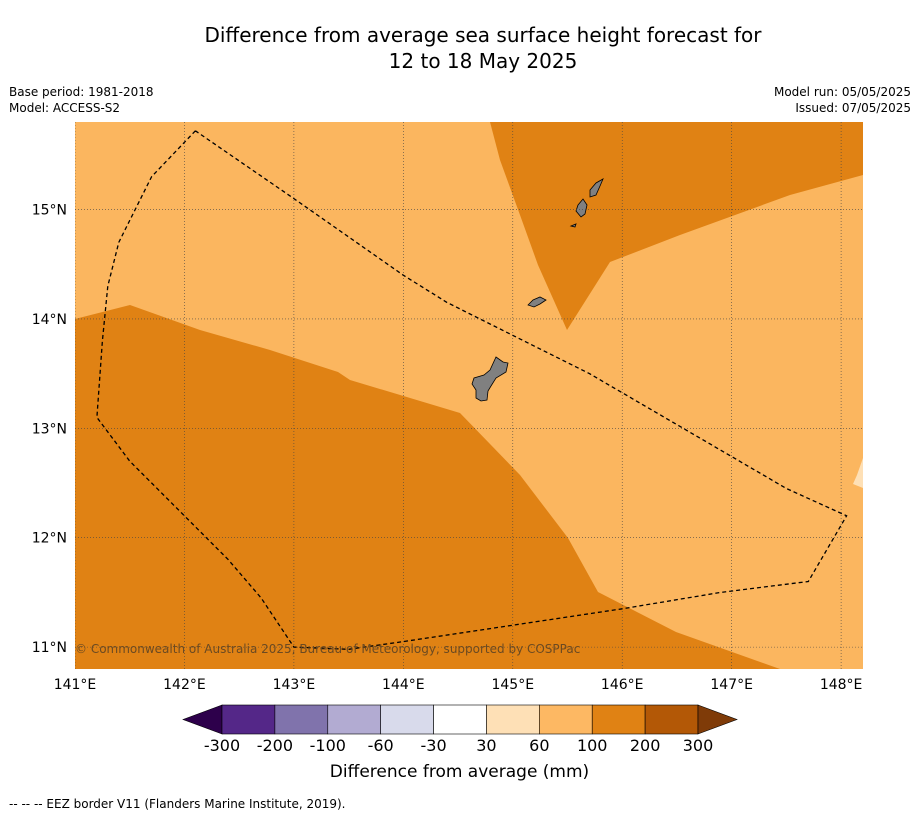 Image resolution: width=919 pixels, height=816 pixels. I want to click on latitude-tick-labels: 11°N 12°N 13°N 14°N 15°N, so click(49, 430).